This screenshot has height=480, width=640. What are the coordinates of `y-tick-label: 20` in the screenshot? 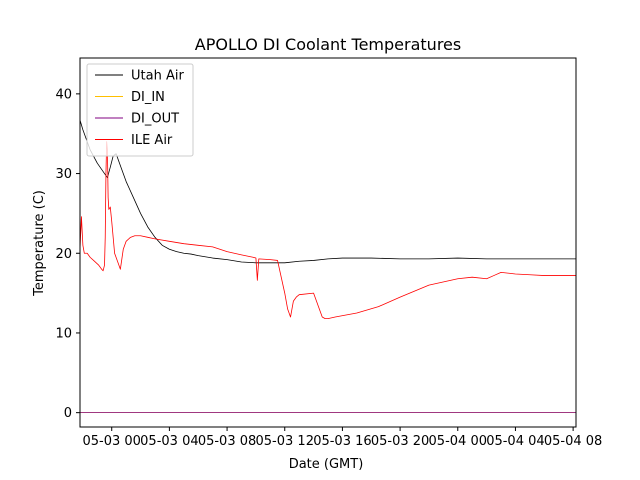 It's located at (63, 254).